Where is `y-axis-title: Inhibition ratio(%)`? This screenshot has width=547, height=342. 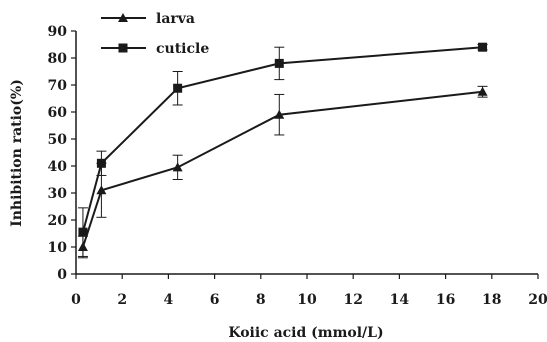
y-axis-title: Inhibition ratio(%) is located at coordinates (17, 153).